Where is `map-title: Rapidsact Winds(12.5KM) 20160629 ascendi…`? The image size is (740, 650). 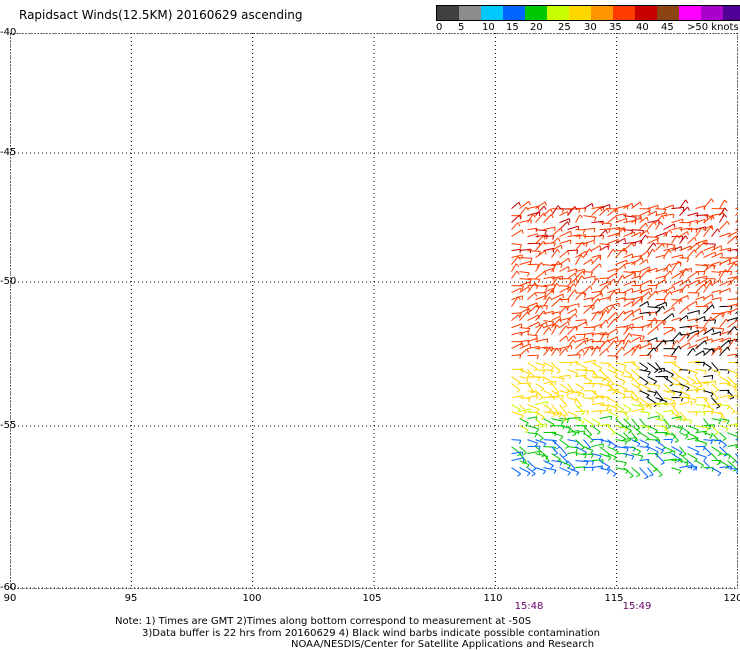
map-title: Rapidsact Winds(12.5KM) 20160629 ascendi… is located at coordinates (161, 15).